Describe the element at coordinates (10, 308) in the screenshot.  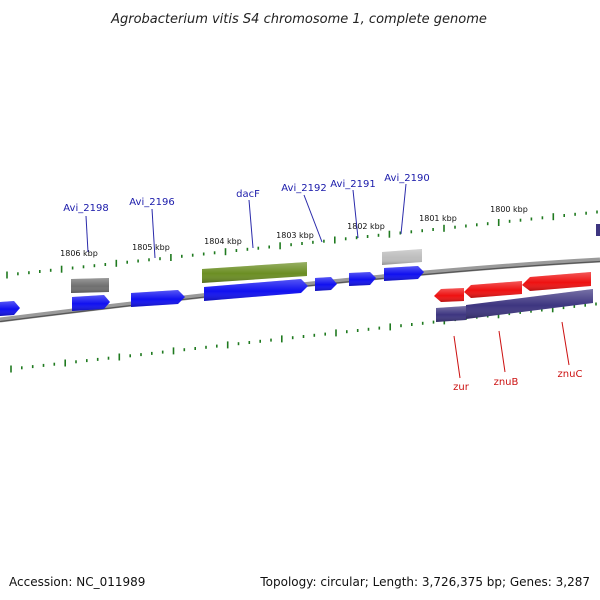
I see `gene-left-edge-feature-shade` at that location.